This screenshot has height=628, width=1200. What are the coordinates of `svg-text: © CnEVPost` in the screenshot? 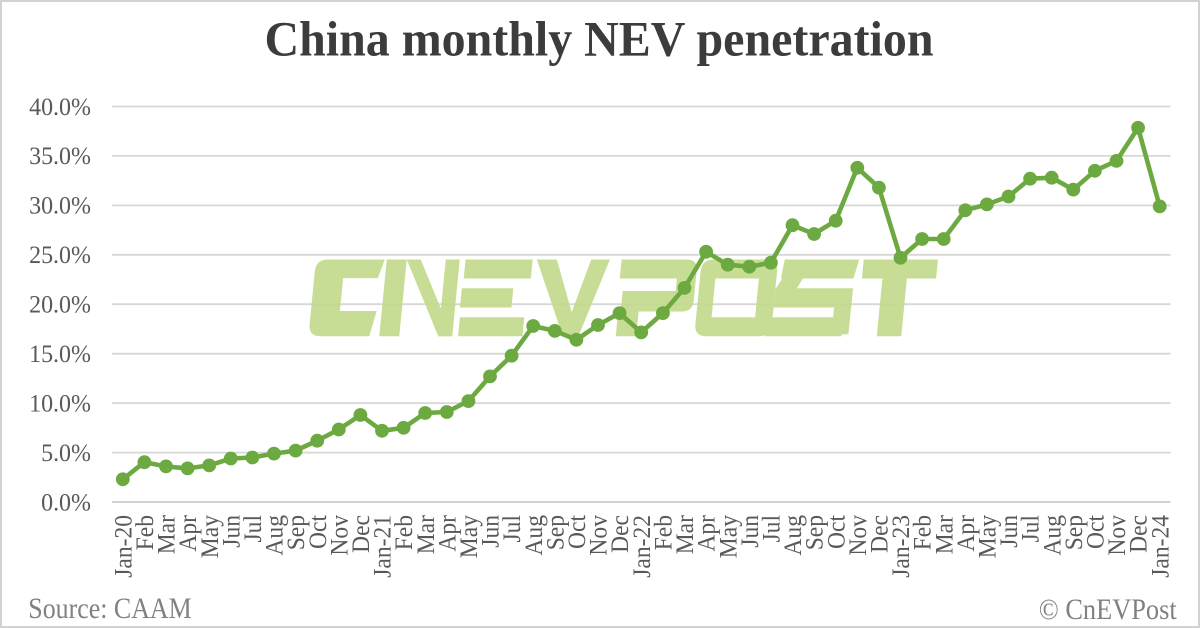 It's located at (1108, 610).